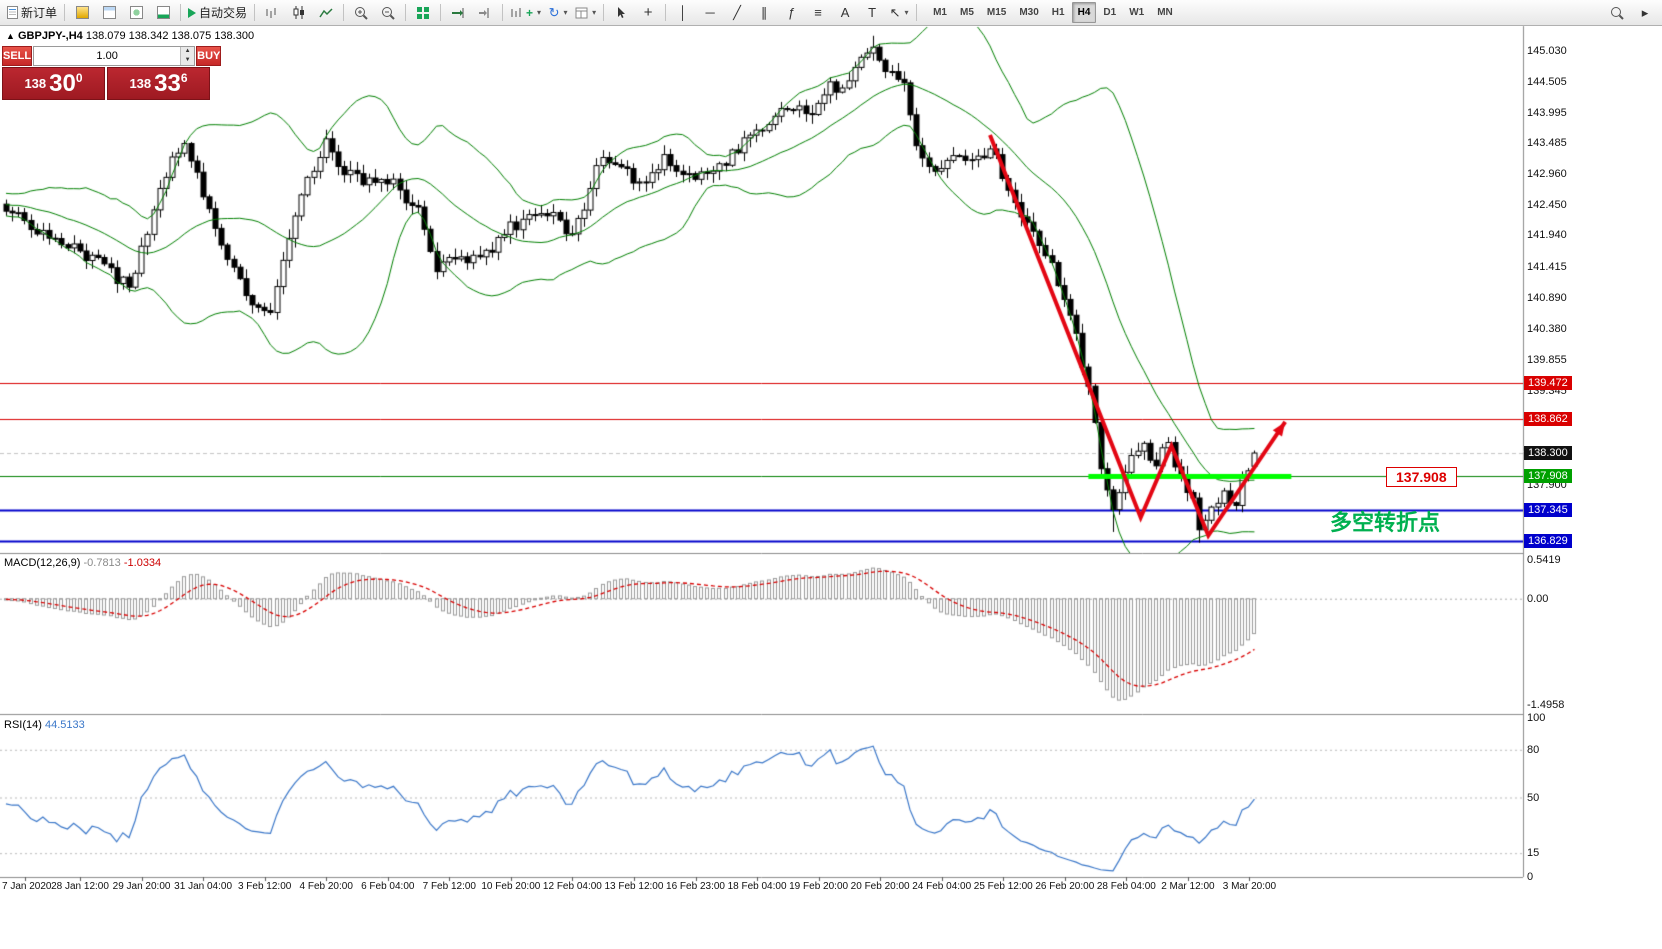 The image size is (1662, 949). What do you see at coordinates (423, 13) in the screenshot?
I see `tile-windows-button` at bounding box center [423, 13].